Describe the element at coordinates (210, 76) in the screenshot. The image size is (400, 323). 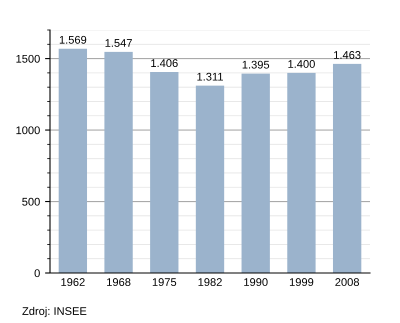
I see `data-label: 1.311` at that location.